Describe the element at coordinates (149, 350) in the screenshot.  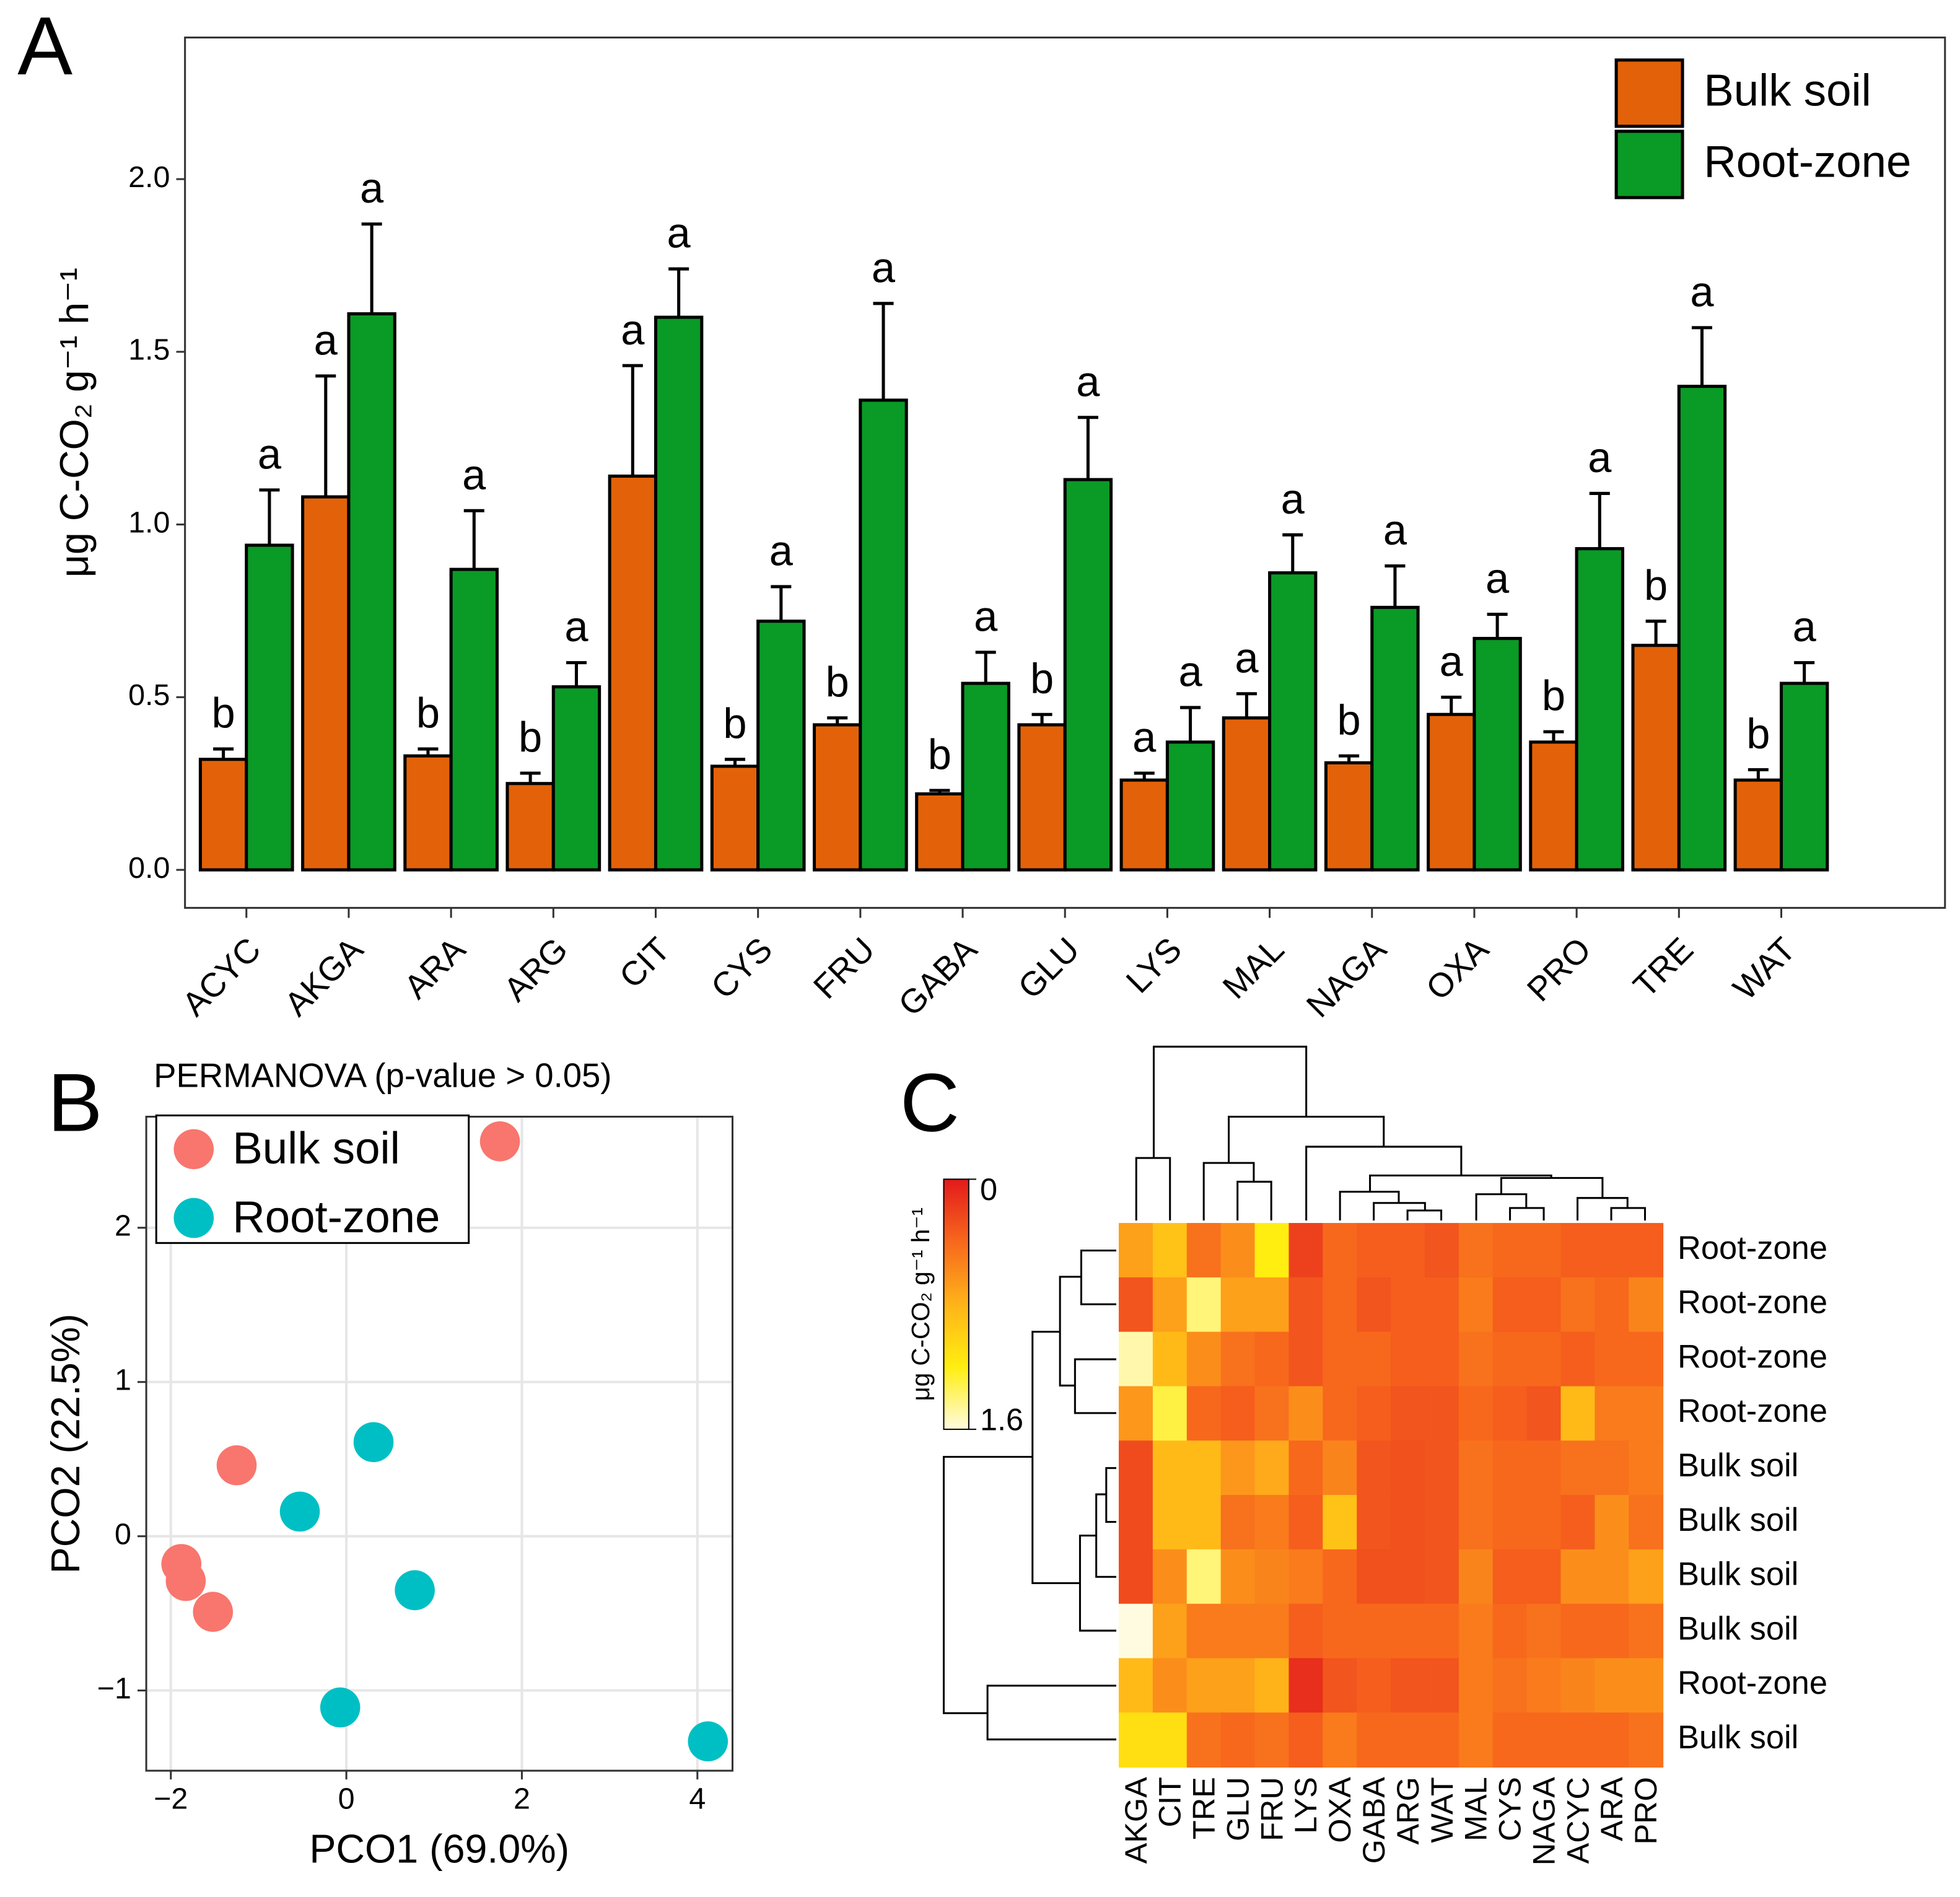
I see `y-tick-label: 1.5` at that location.